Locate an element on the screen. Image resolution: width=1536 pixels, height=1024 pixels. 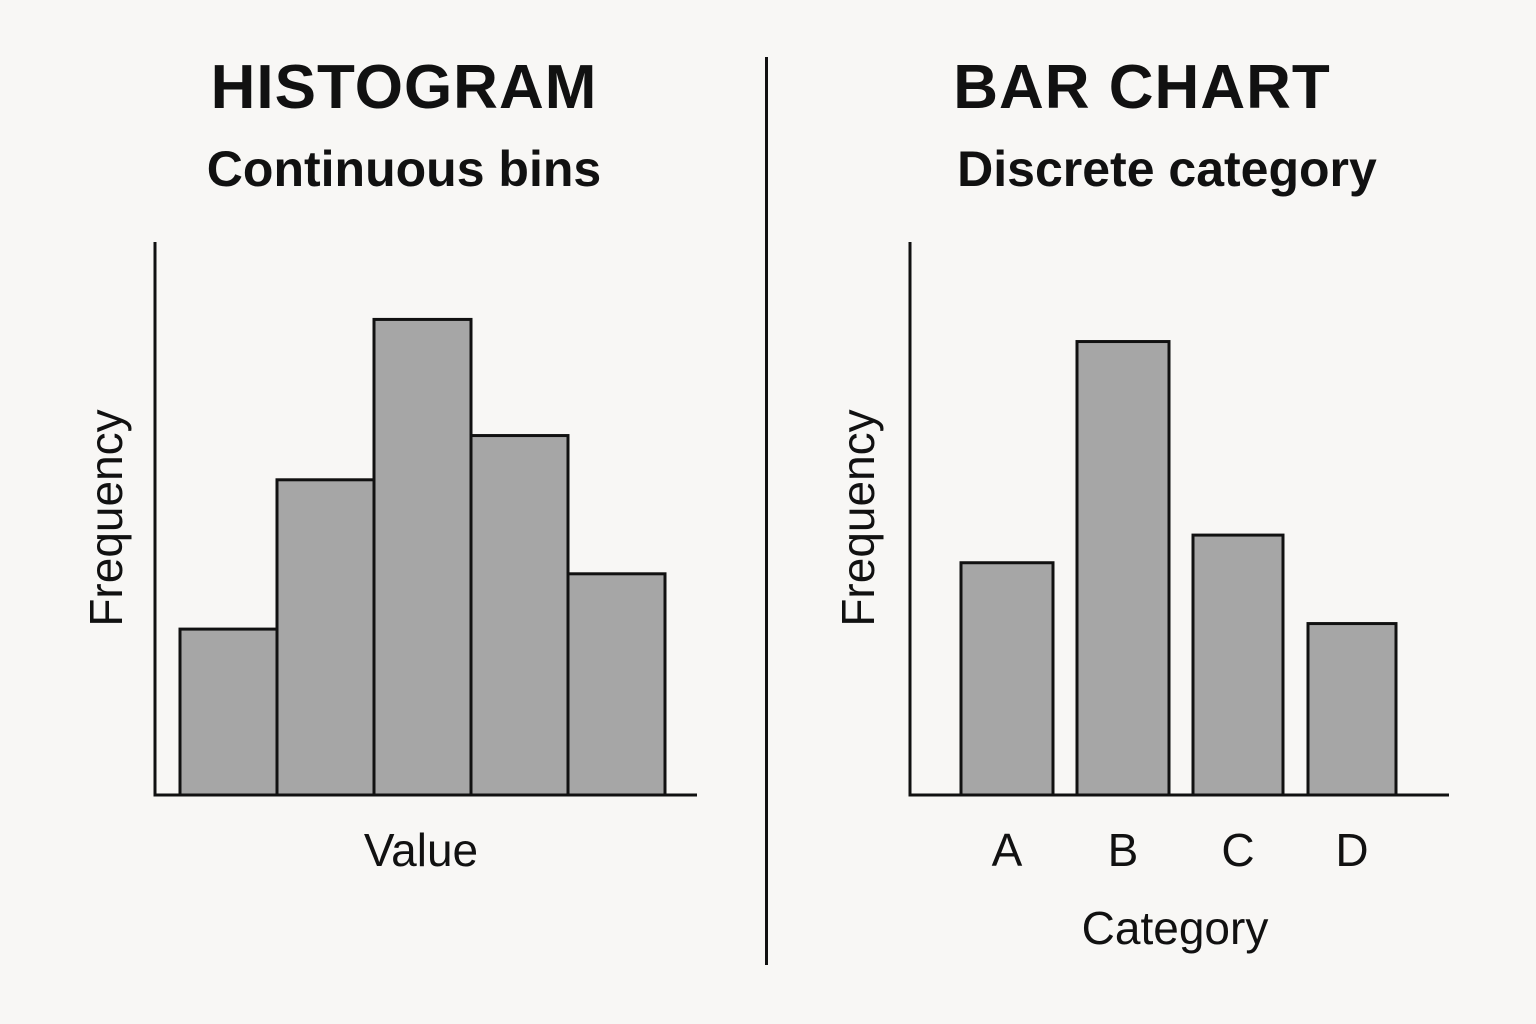
panel-divider is located at coordinates (766, 511).